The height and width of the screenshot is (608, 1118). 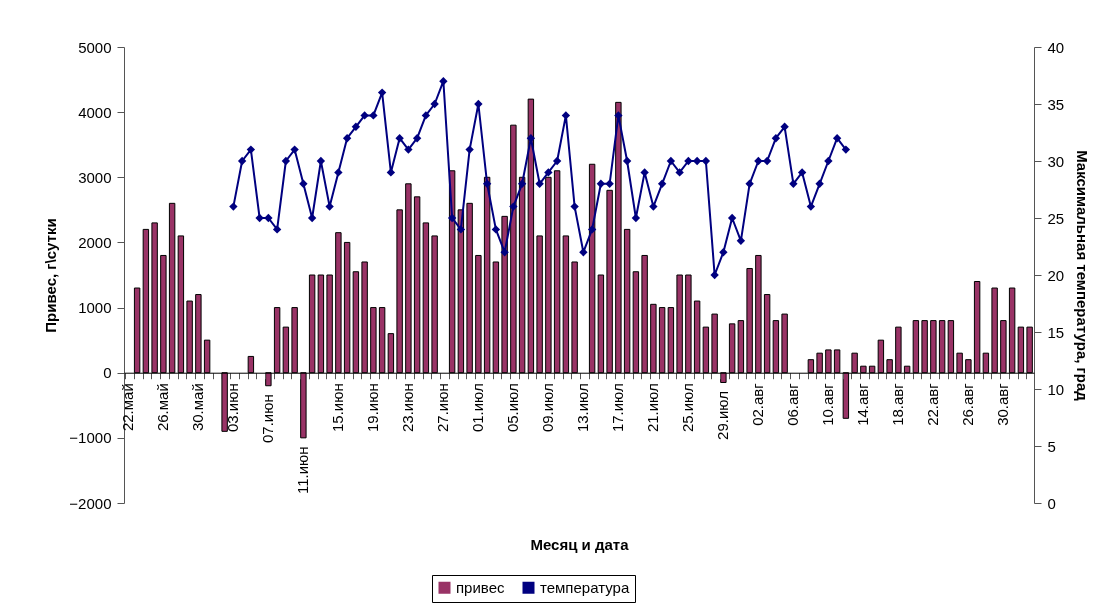 What do you see at coordinates (898, 404) in the screenshot?
I see `x-tick-label: 18.авг` at bounding box center [898, 404].